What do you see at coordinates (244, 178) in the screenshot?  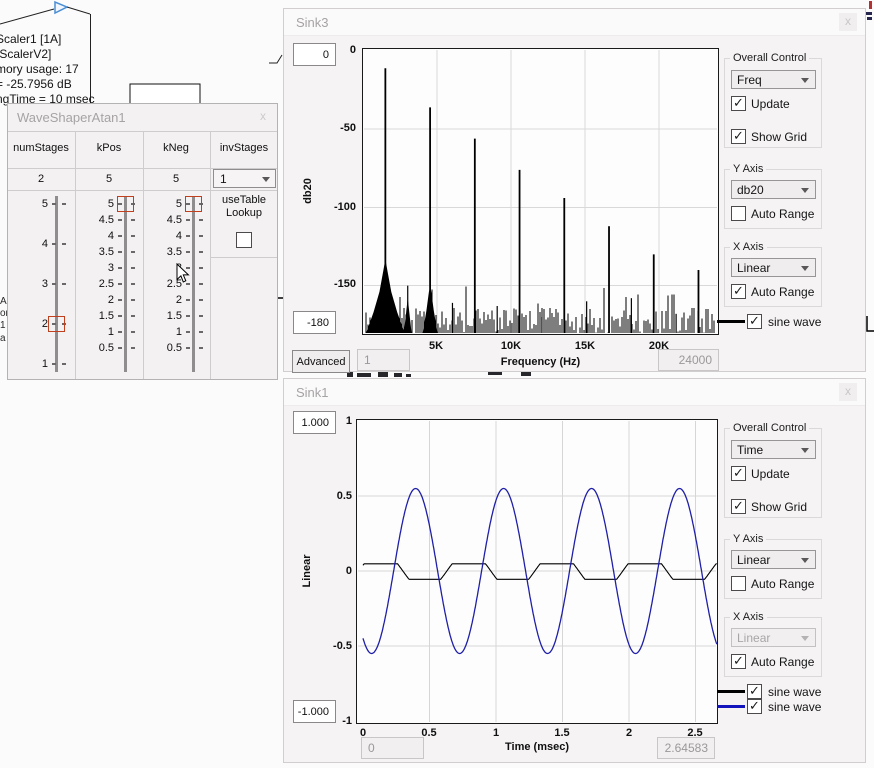 I see `invstages-dropdown: 1` at bounding box center [244, 178].